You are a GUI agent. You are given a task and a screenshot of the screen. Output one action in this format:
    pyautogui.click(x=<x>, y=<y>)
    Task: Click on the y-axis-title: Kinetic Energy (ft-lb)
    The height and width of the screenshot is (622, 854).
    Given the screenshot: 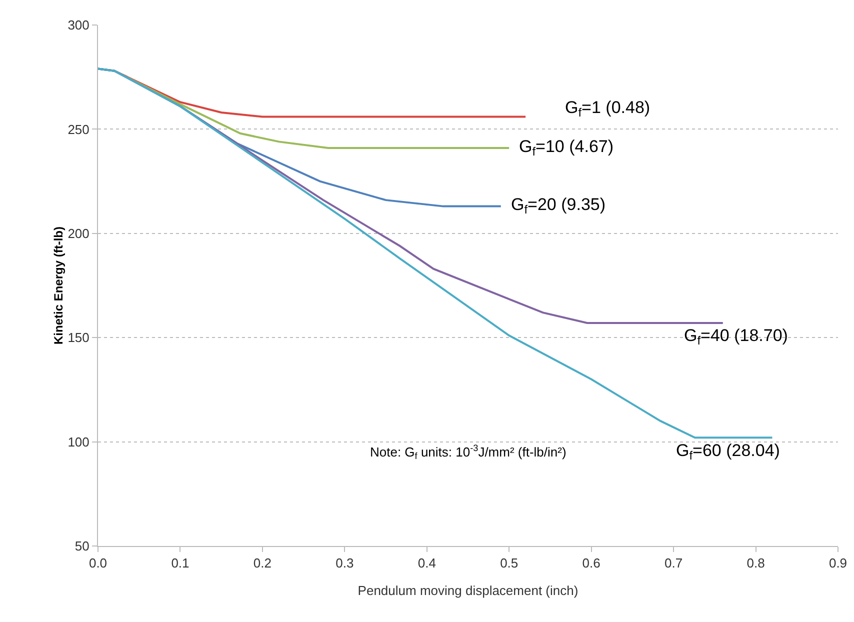 What is the action you would take?
    pyautogui.click(x=59, y=285)
    